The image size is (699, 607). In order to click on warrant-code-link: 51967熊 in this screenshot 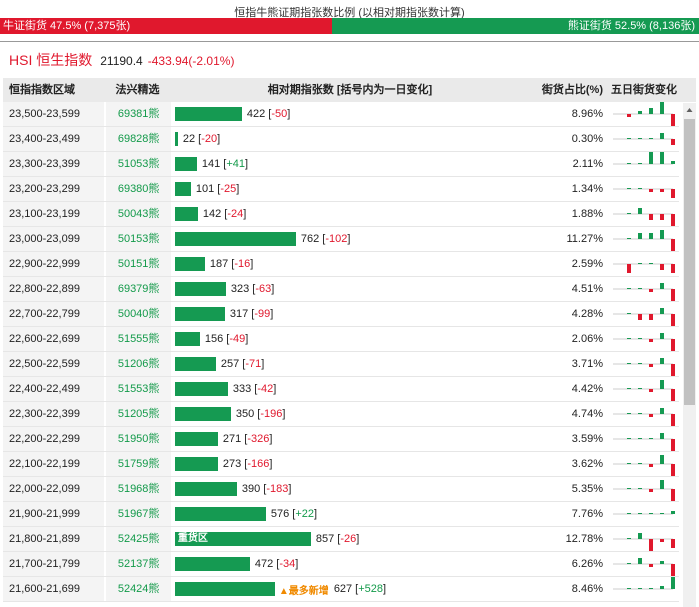, I will do `click(138, 514)`.